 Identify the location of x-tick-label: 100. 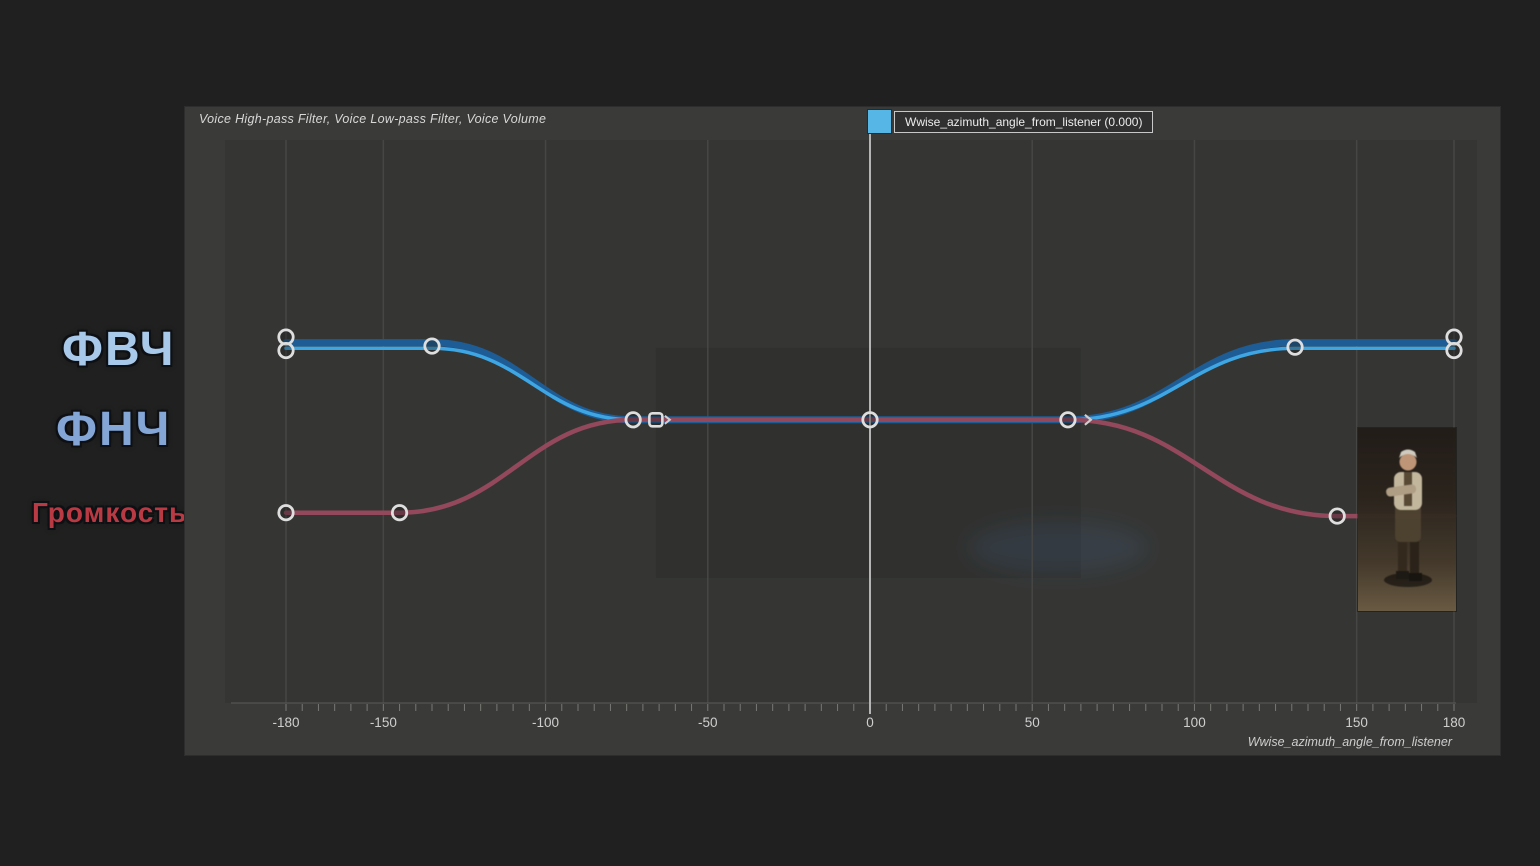
(1194, 722).